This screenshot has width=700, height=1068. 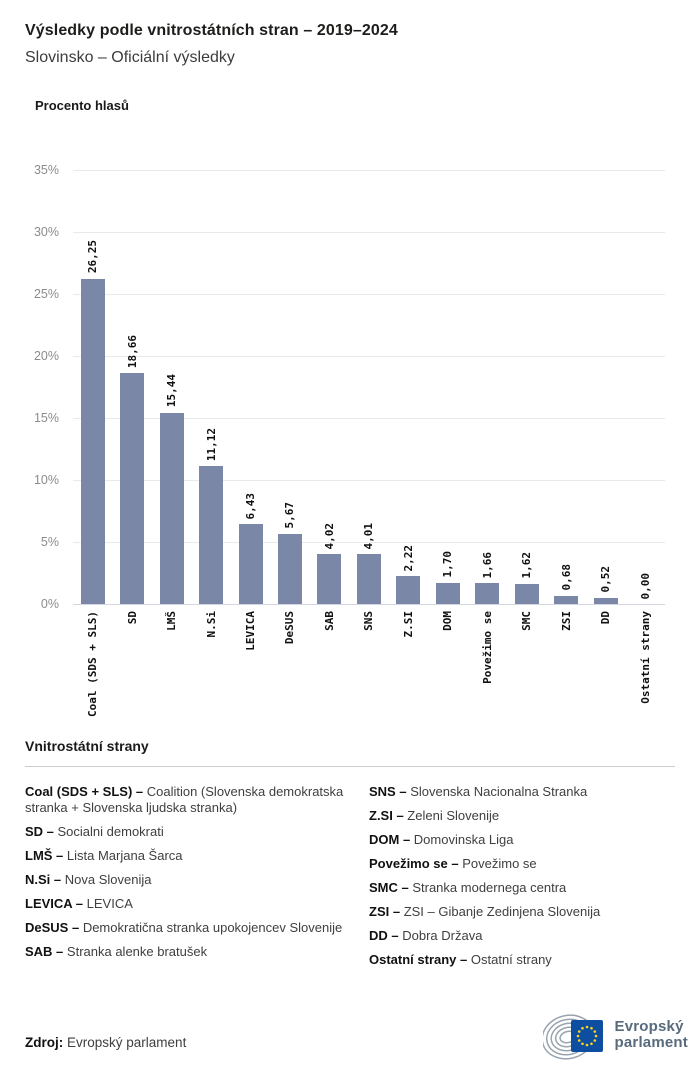 I want to click on legend-item-name: Nova Slovenija, so click(x=108, y=879).